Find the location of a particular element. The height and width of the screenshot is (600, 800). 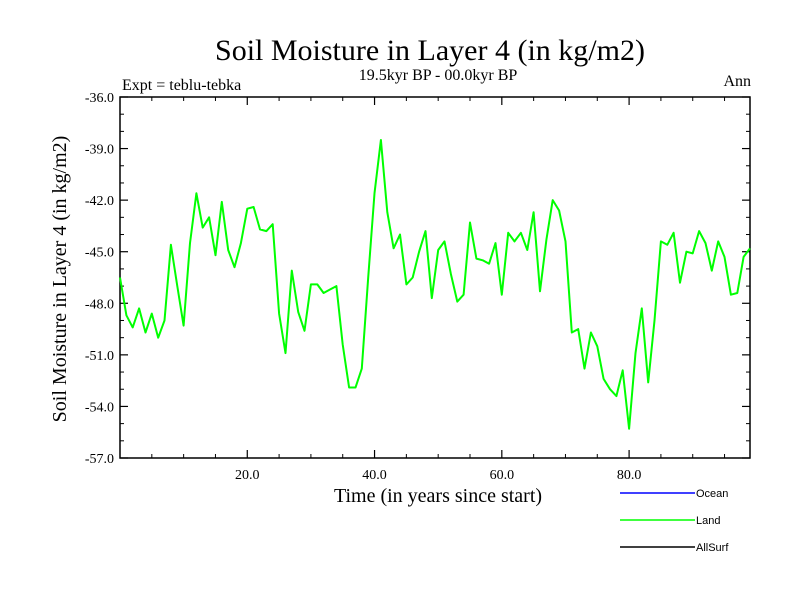

x-tick-label: 80.0 is located at coordinates (629, 475).